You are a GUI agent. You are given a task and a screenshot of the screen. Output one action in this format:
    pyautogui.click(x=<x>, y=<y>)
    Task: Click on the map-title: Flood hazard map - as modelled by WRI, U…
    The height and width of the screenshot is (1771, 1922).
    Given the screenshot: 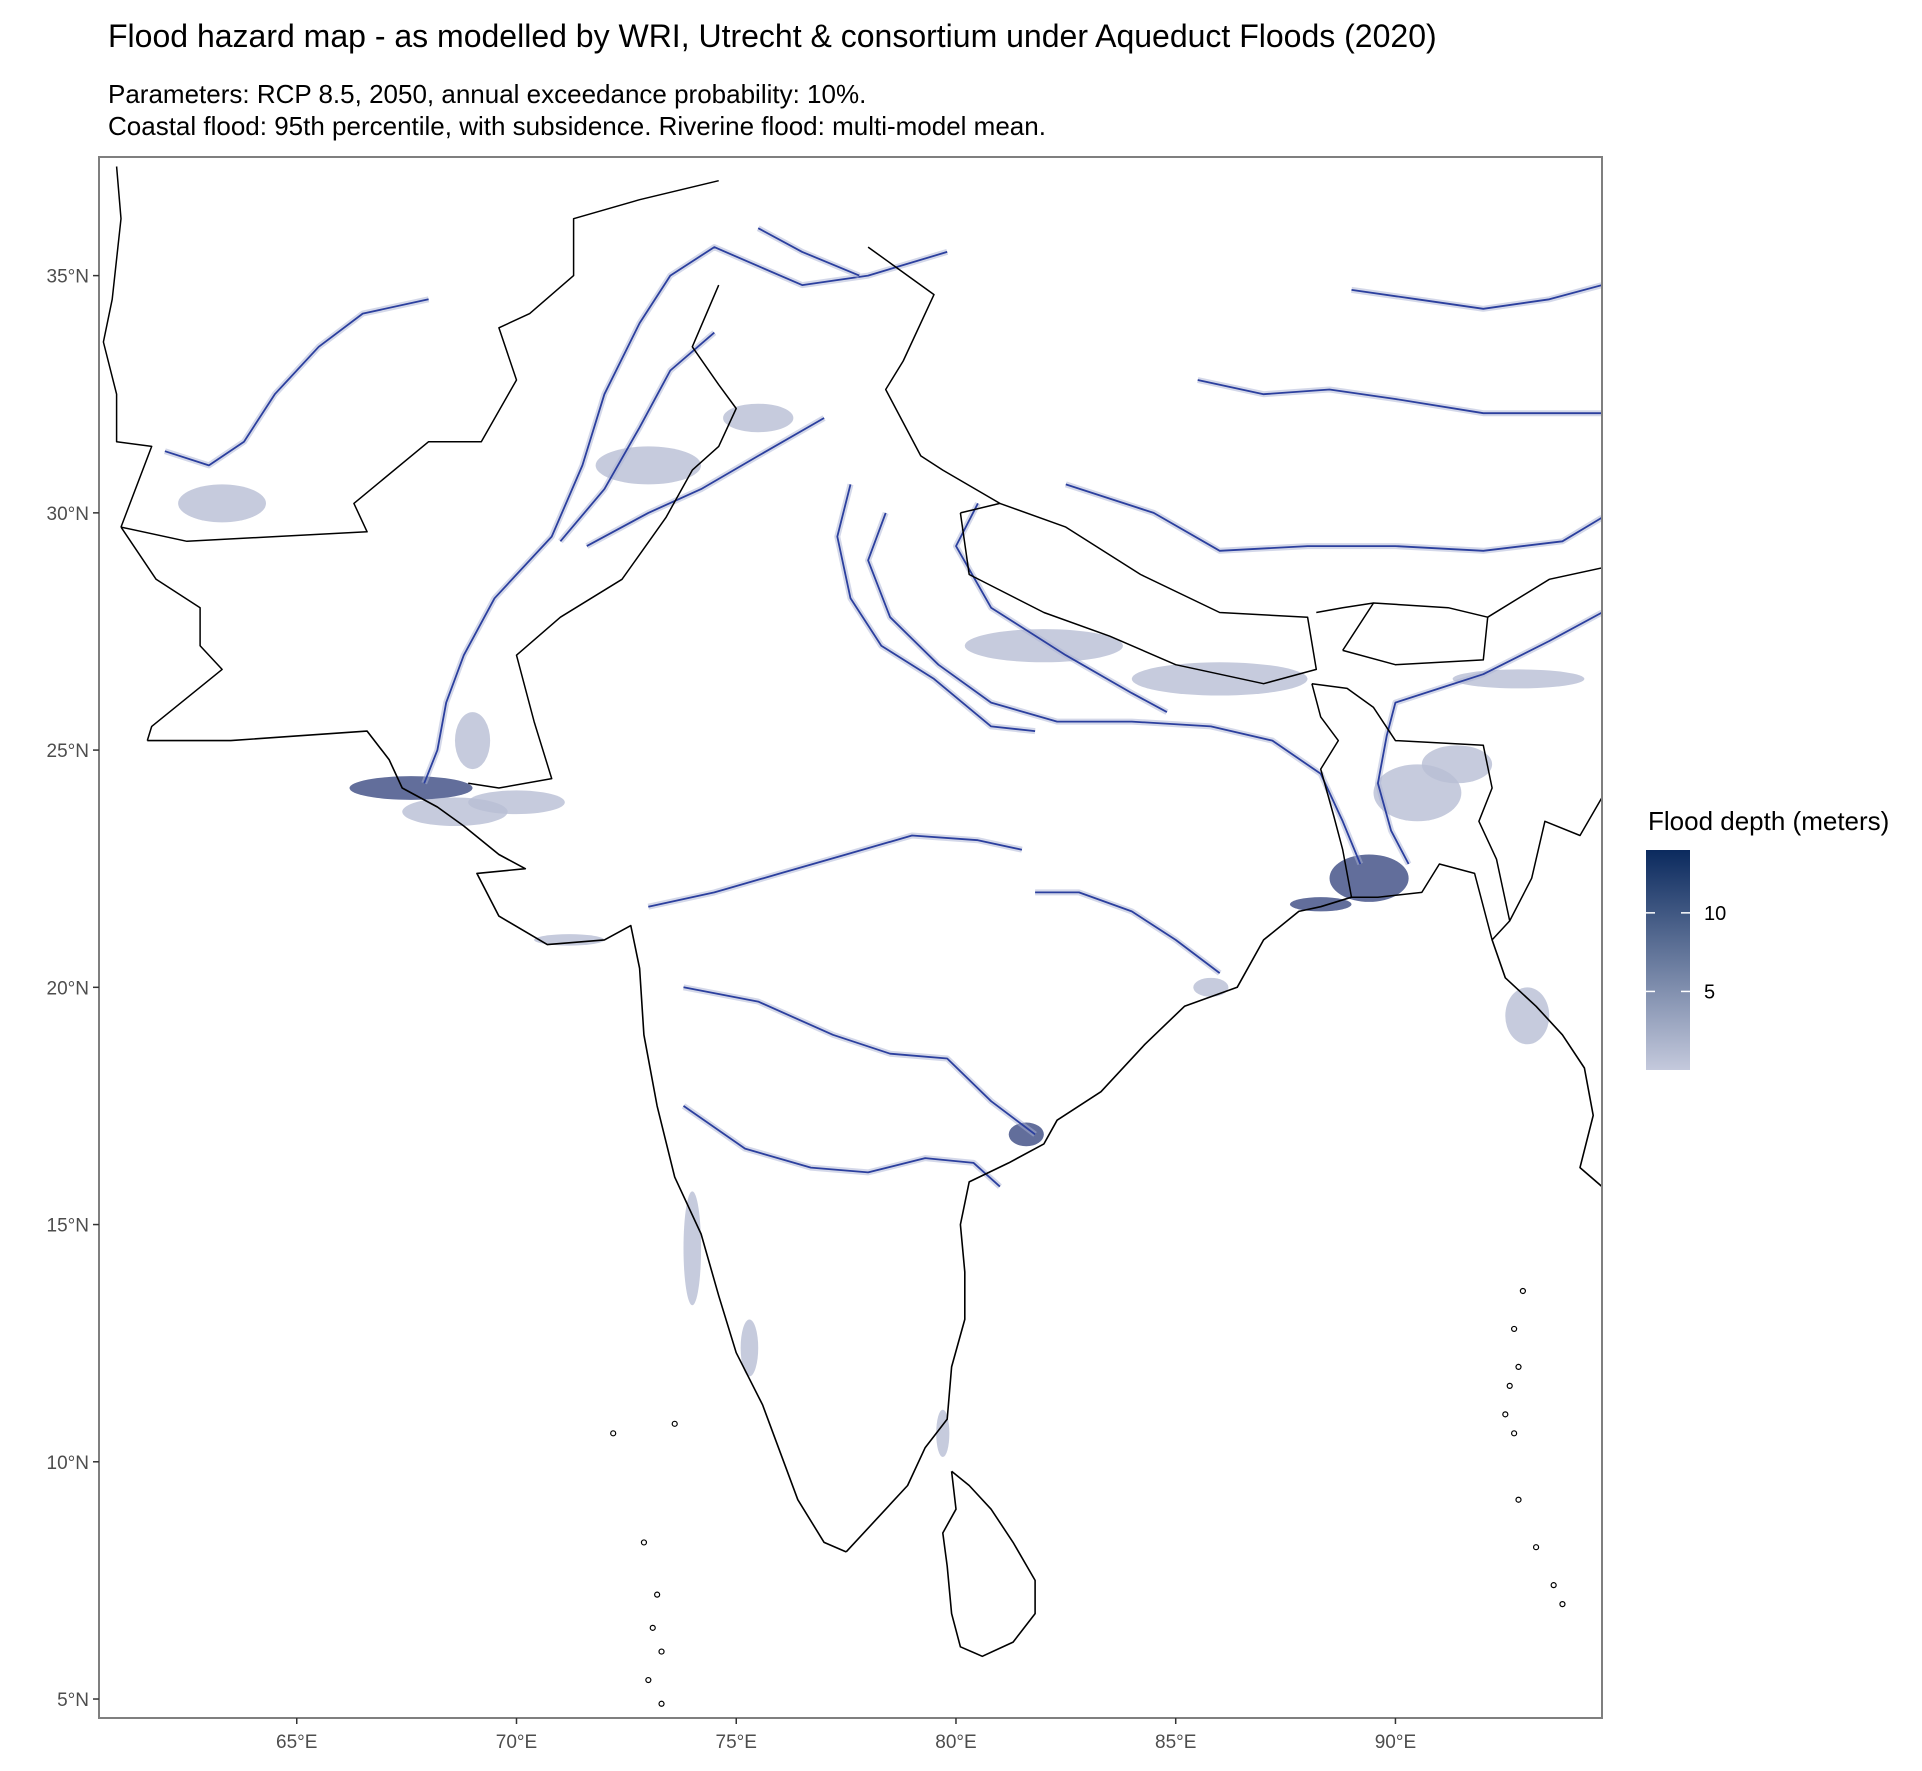 What is the action you would take?
    pyautogui.click(x=772, y=36)
    